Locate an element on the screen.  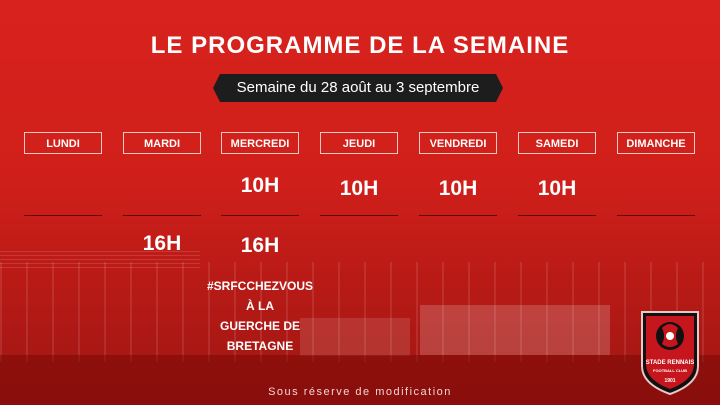
week-badge: Semaine du 28 août au 3 septembre is located at coordinates (358, 88).